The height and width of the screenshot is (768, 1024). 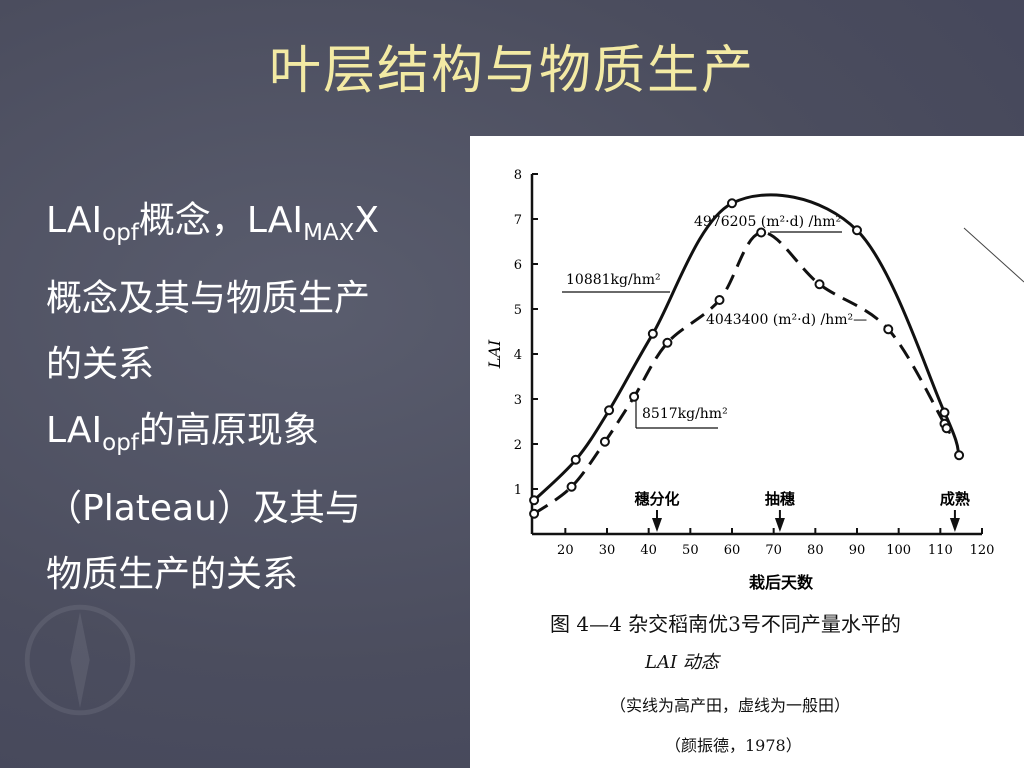 What do you see at coordinates (494, 354) in the screenshot?
I see `y-axis-title: LAI` at bounding box center [494, 354].